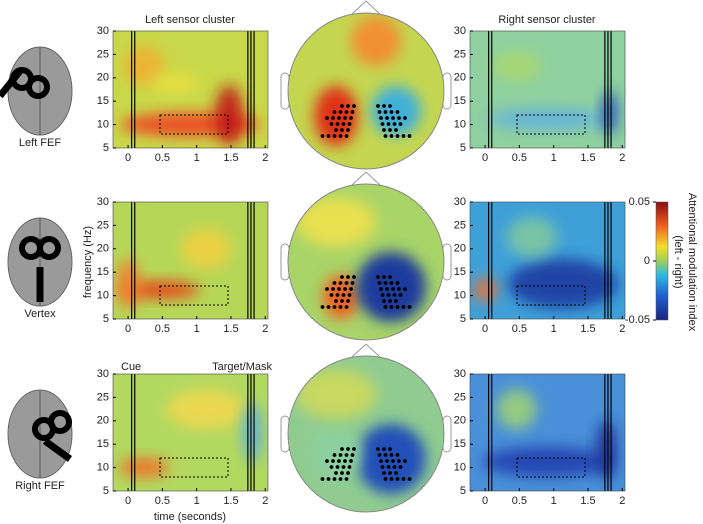 The image size is (703, 524). I want to click on x-tick-label: 1, so click(197, 329).